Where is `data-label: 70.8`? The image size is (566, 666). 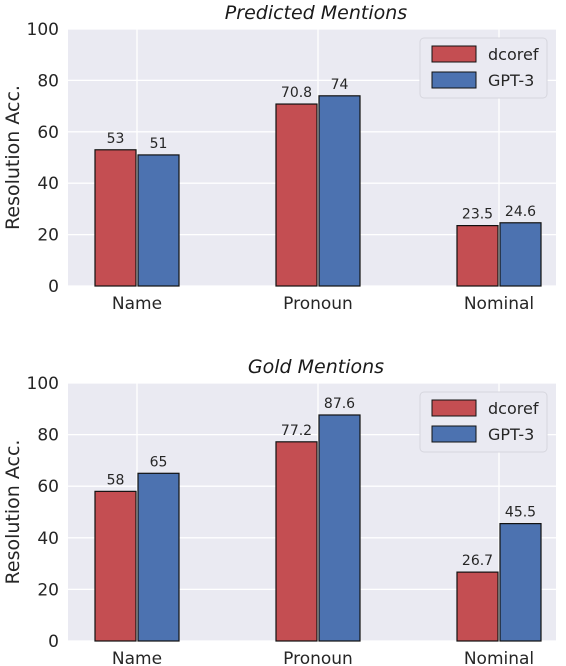 data-label: 70.8 is located at coordinates (296, 93).